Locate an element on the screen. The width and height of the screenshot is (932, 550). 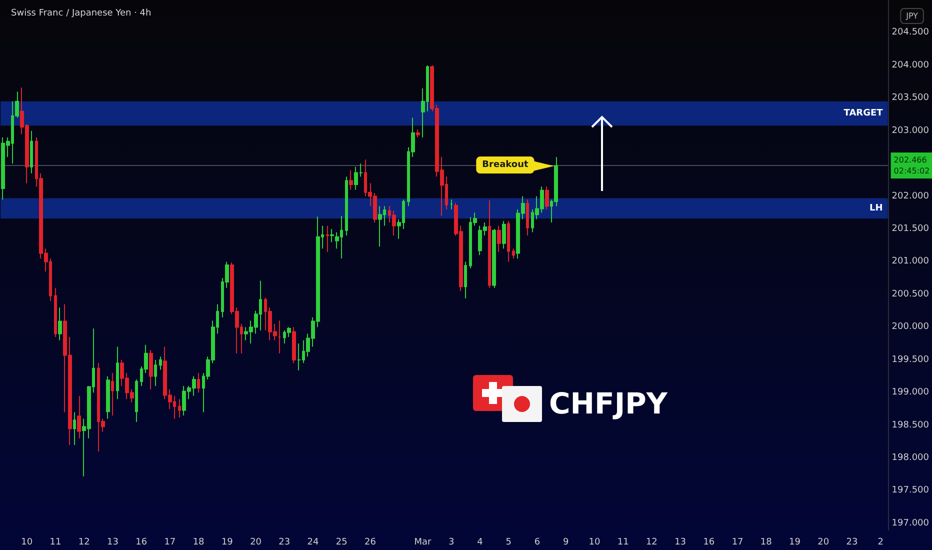
x-tick-label: 26 is located at coordinates (370, 543).